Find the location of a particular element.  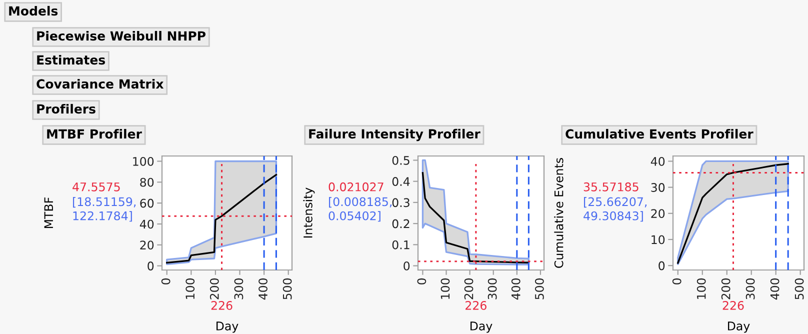

text: Piecewise Weibull NHPP is located at coordinates (121, 35).